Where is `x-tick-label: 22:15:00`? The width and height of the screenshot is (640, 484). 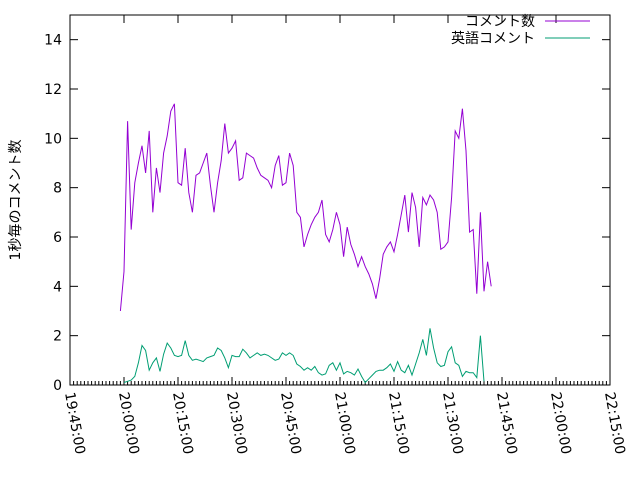 x-tick-label: 22:15:00 is located at coordinates (614, 423).